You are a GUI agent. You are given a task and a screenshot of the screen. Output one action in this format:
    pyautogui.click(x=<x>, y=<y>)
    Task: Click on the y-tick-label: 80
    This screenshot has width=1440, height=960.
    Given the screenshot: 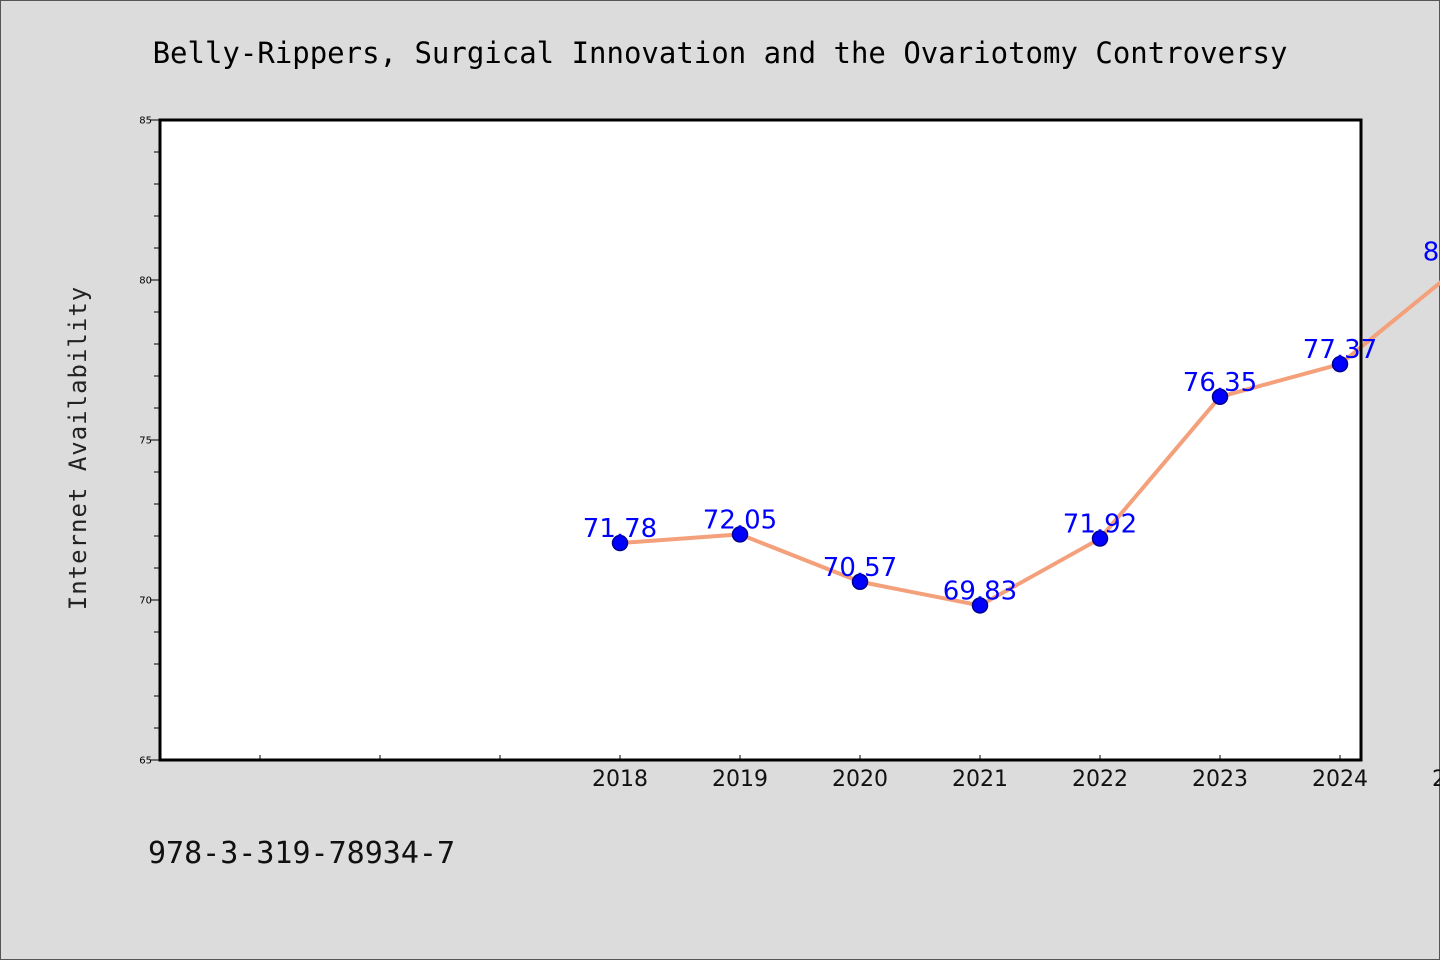 What is the action you would take?
    pyautogui.click(x=145, y=281)
    